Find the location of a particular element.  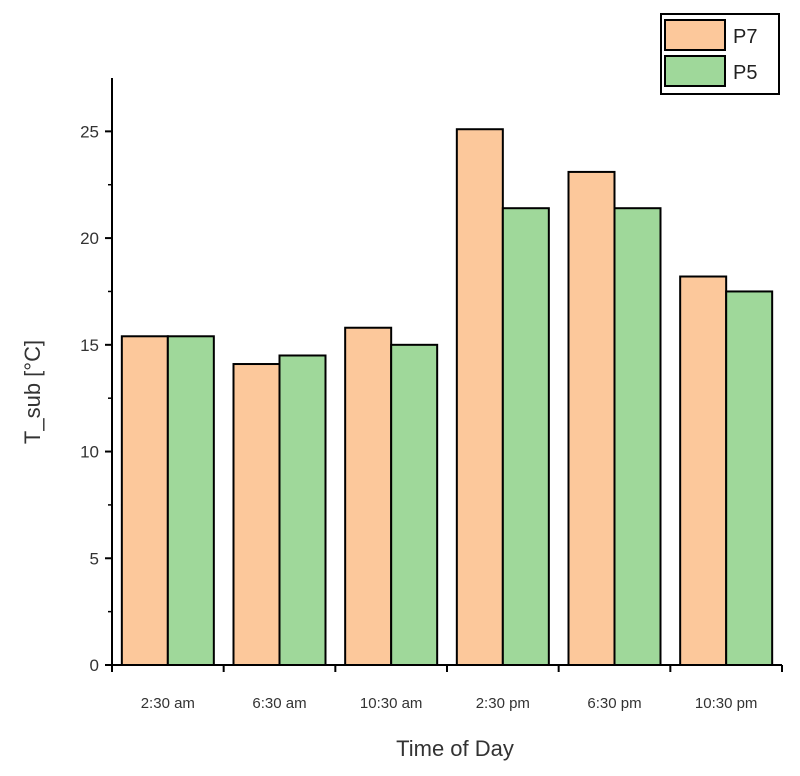

x-tick-label: 2:30 am is located at coordinates (168, 703).